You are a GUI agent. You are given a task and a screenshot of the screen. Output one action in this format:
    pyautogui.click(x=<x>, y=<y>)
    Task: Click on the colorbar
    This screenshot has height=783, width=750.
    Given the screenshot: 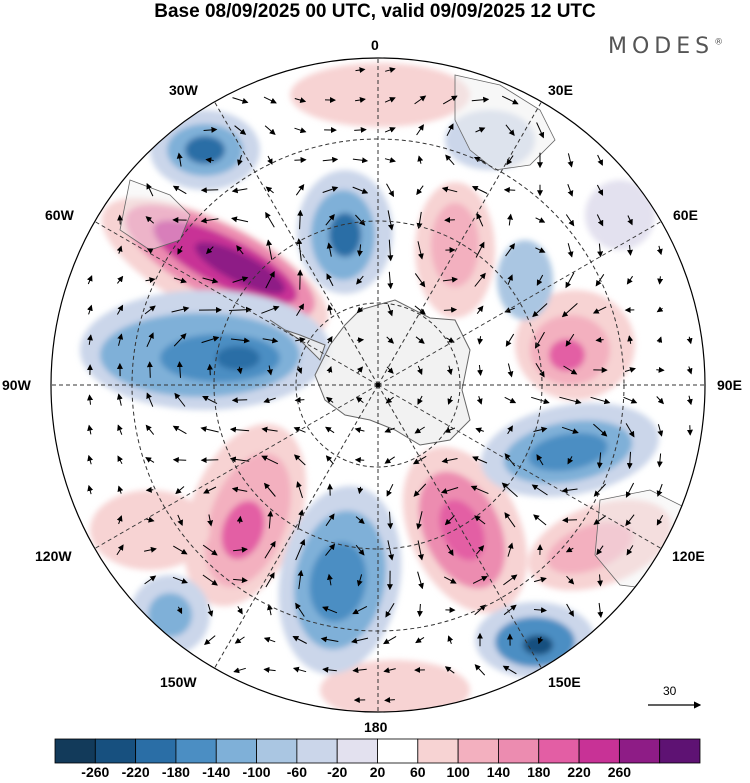 What is the action you would take?
    pyautogui.click(x=377, y=751)
    